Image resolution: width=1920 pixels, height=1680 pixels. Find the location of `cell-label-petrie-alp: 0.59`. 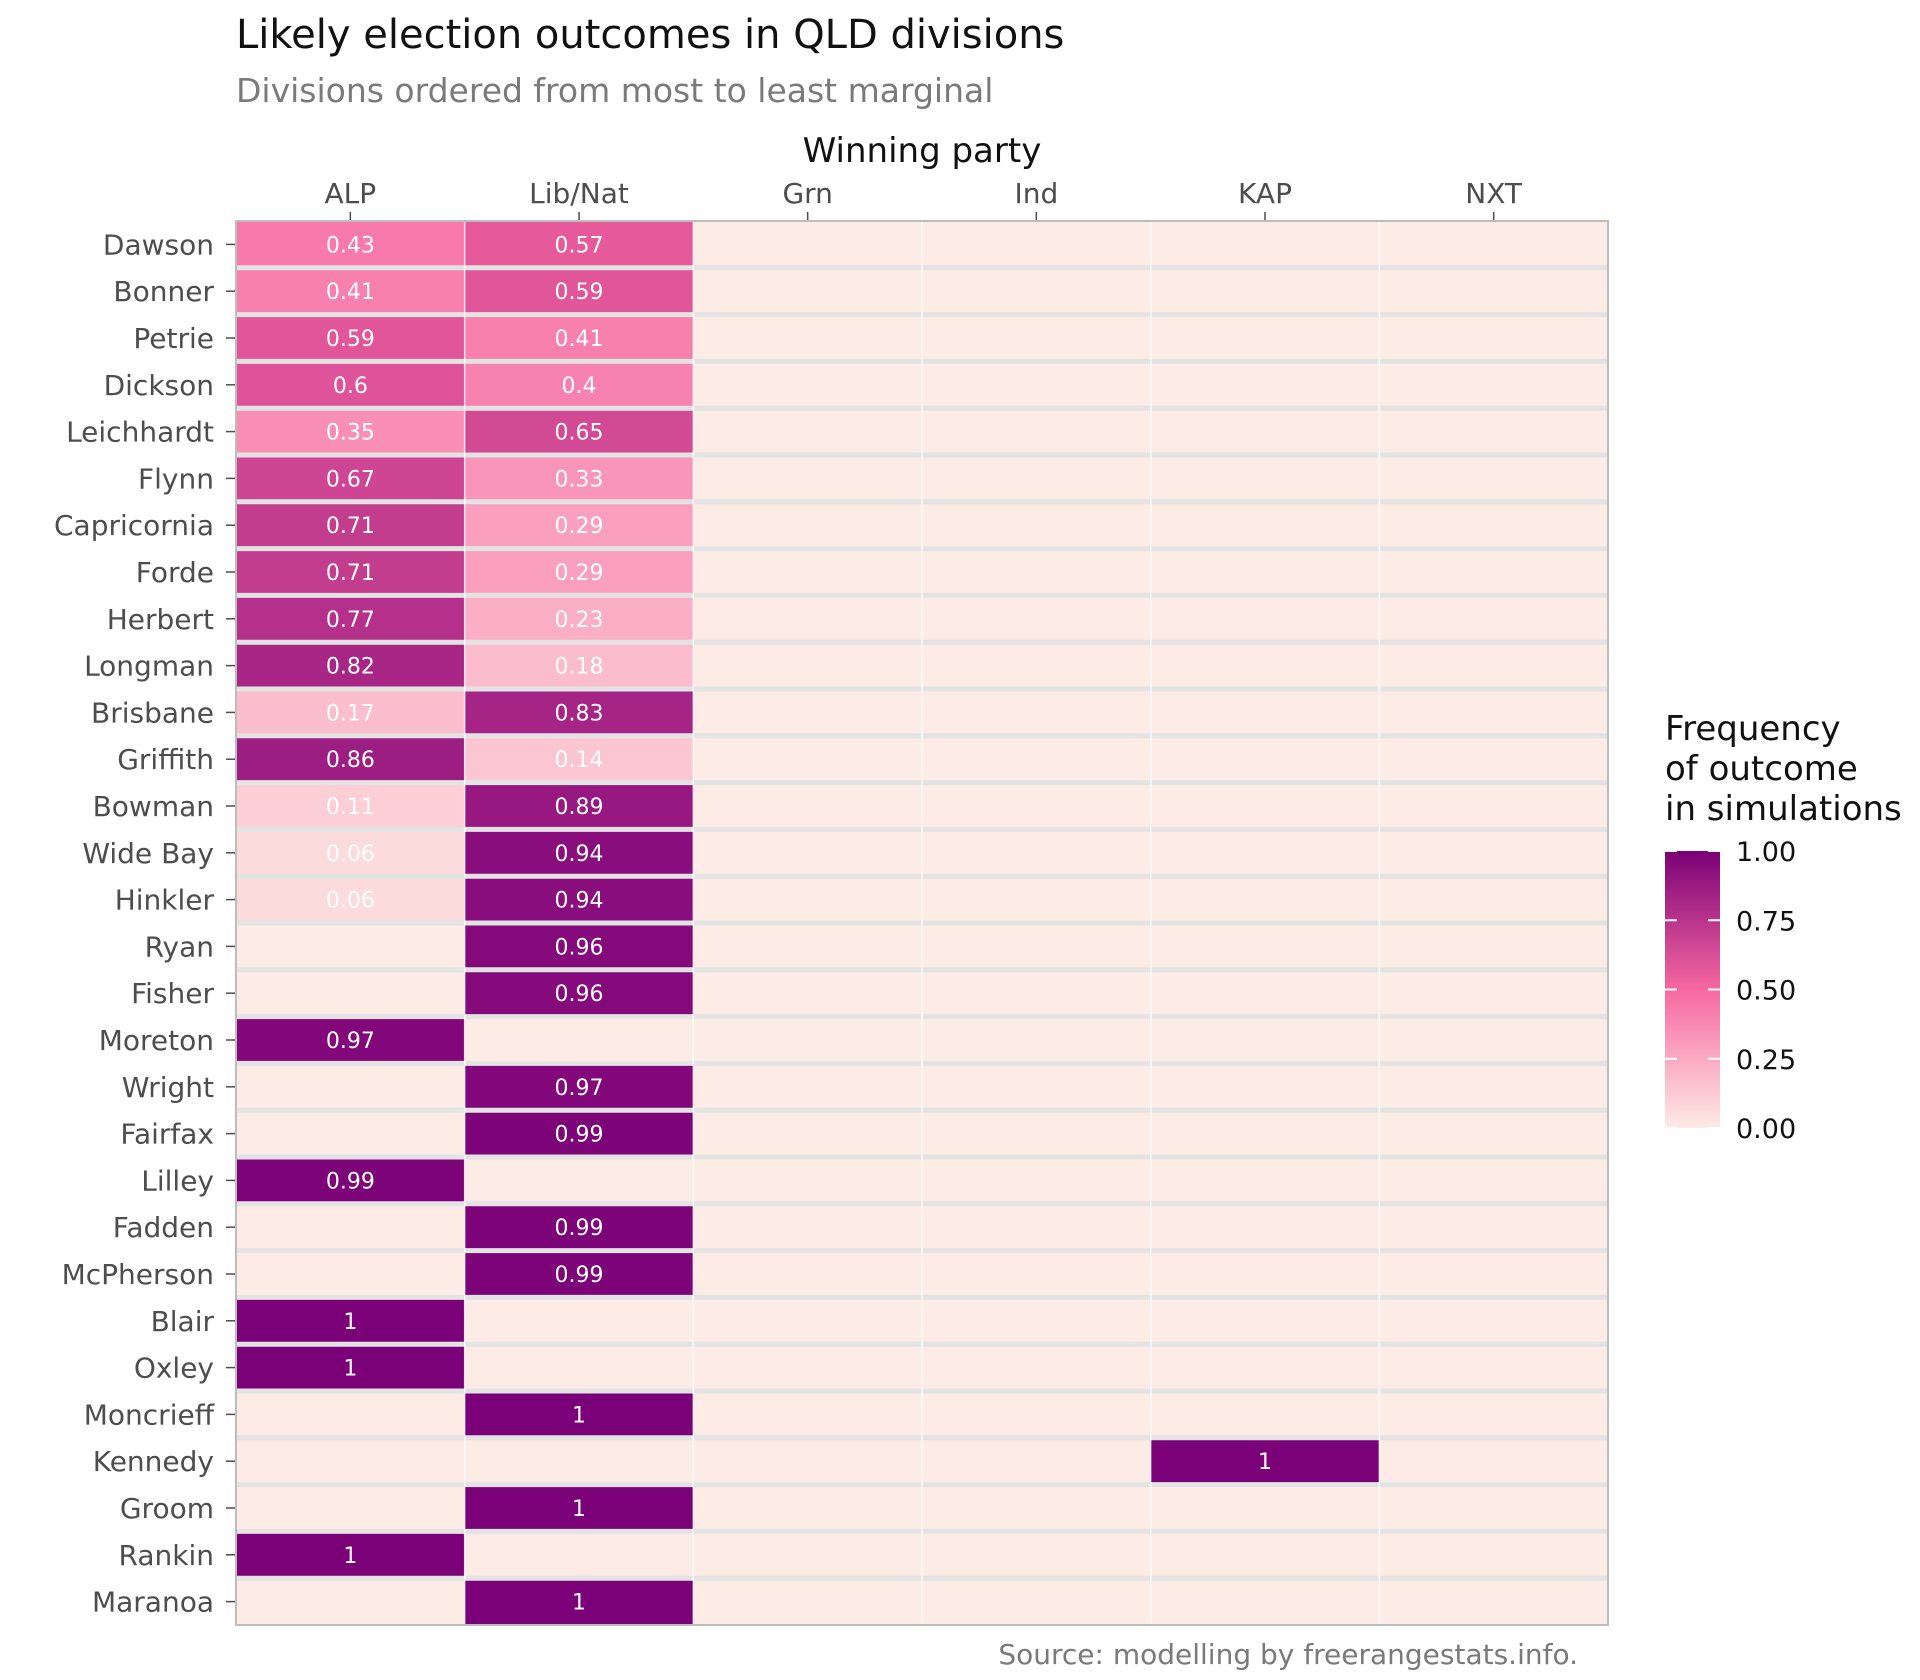

cell-label-petrie-alp: 0.59 is located at coordinates (350, 339).